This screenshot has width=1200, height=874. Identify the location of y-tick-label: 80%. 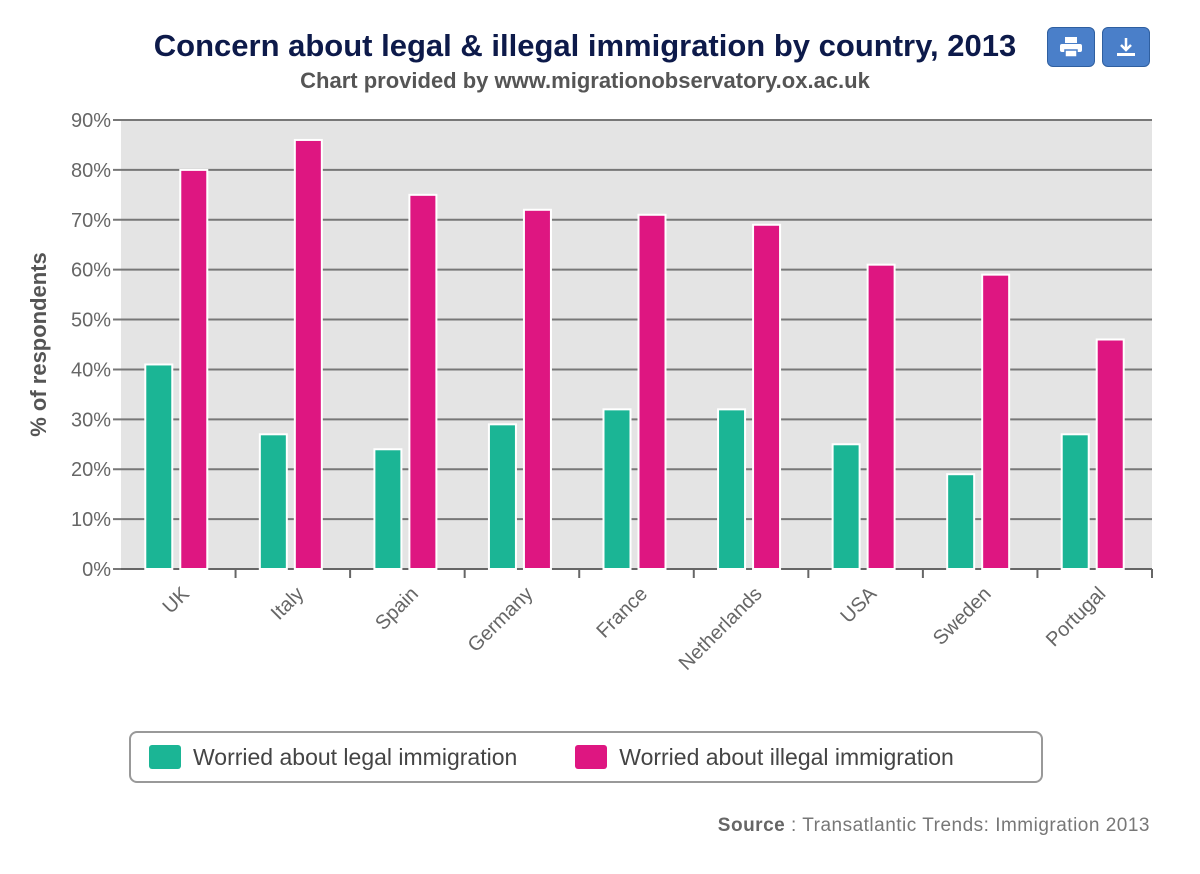
(91, 171).